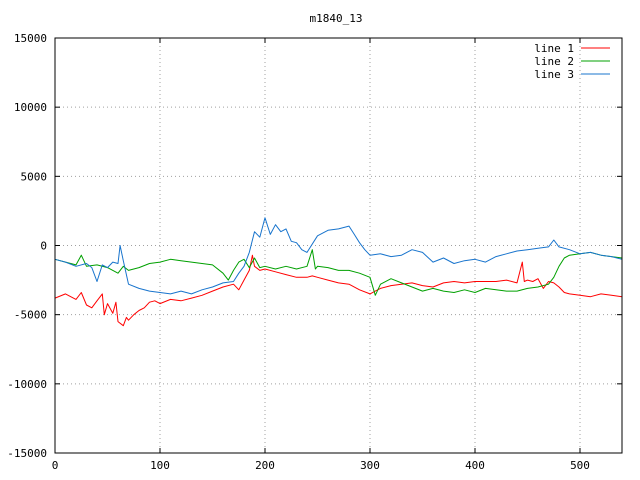 Image resolution: width=640 pixels, height=480 pixels. Describe the element at coordinates (336, 18) in the screenshot. I see `chart-title: m1840_13` at that location.